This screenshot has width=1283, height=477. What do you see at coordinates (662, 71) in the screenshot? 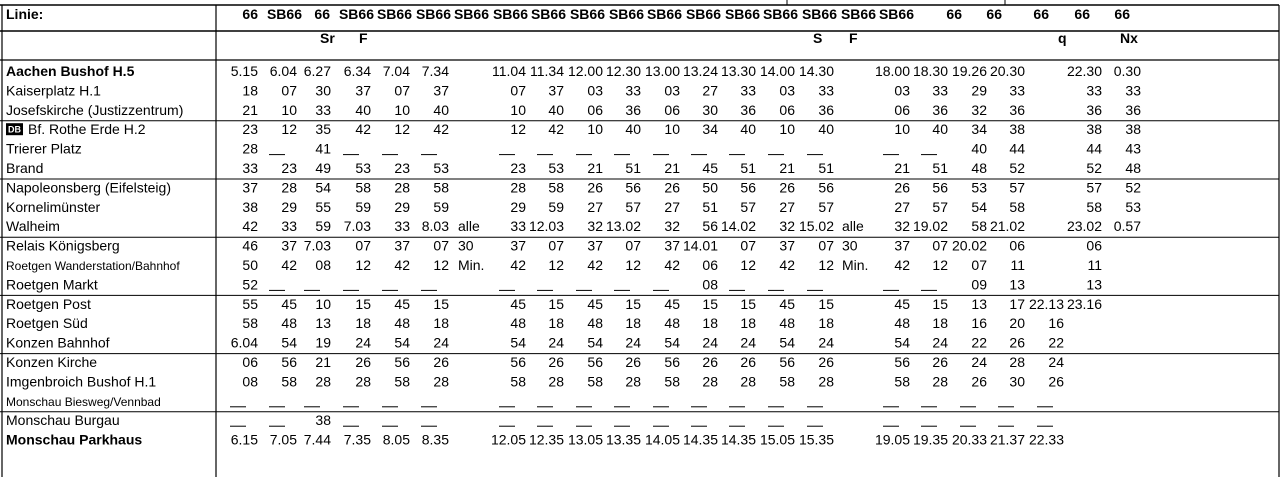
I see `departure-time: 13.00` at bounding box center [662, 71].